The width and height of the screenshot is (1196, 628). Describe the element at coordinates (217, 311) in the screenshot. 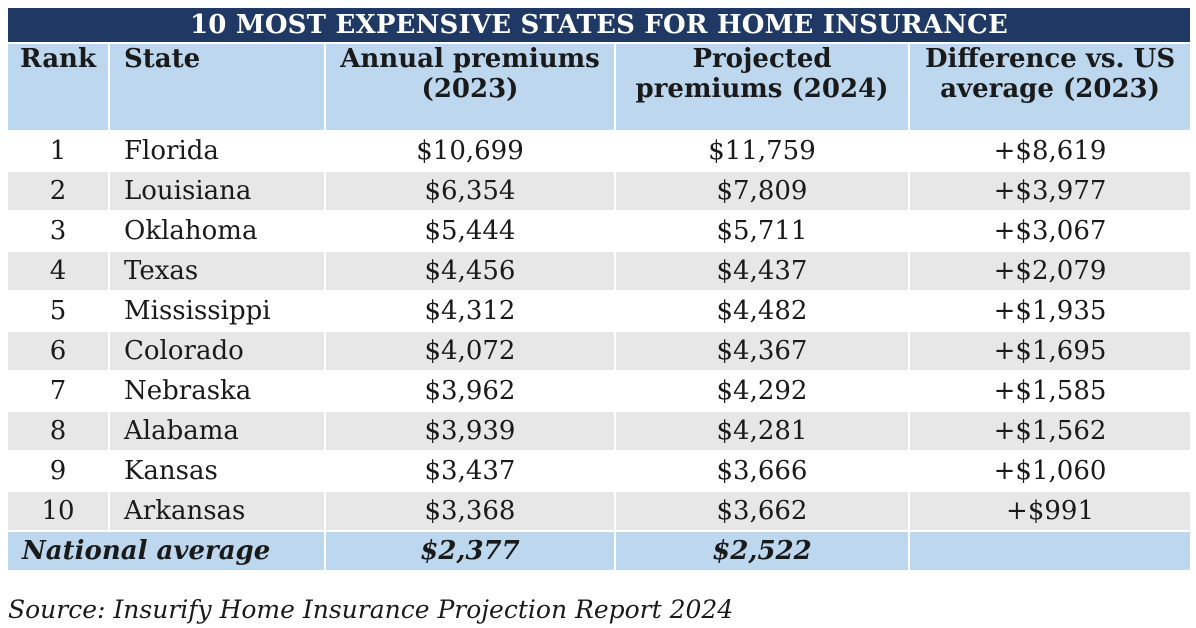

I see `cell-state: Mississippi` at that location.